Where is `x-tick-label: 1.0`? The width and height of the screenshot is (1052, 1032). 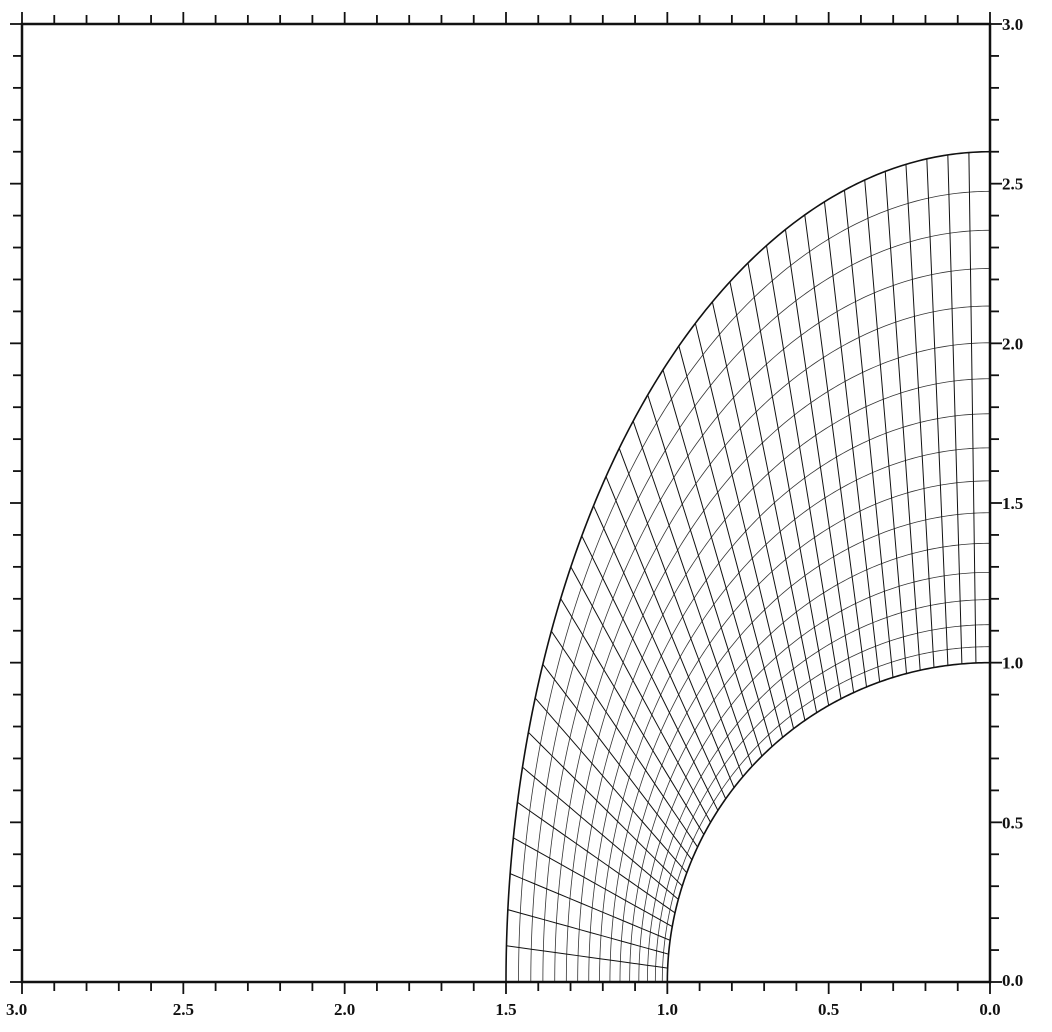 x-tick-label: 1.0 is located at coordinates (667, 1009).